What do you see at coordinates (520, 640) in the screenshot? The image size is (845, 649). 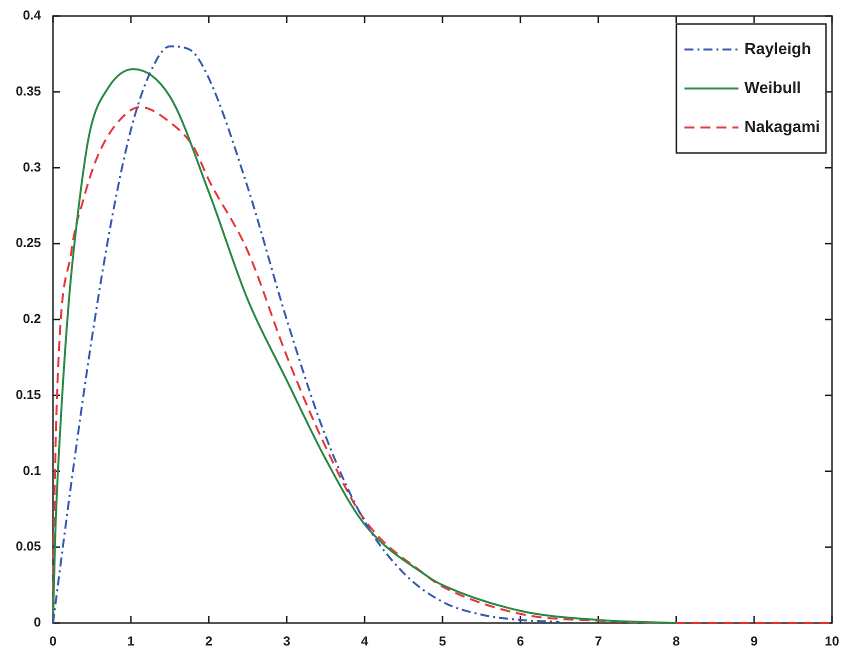 I see `x-tick-label: 6` at bounding box center [520, 640].